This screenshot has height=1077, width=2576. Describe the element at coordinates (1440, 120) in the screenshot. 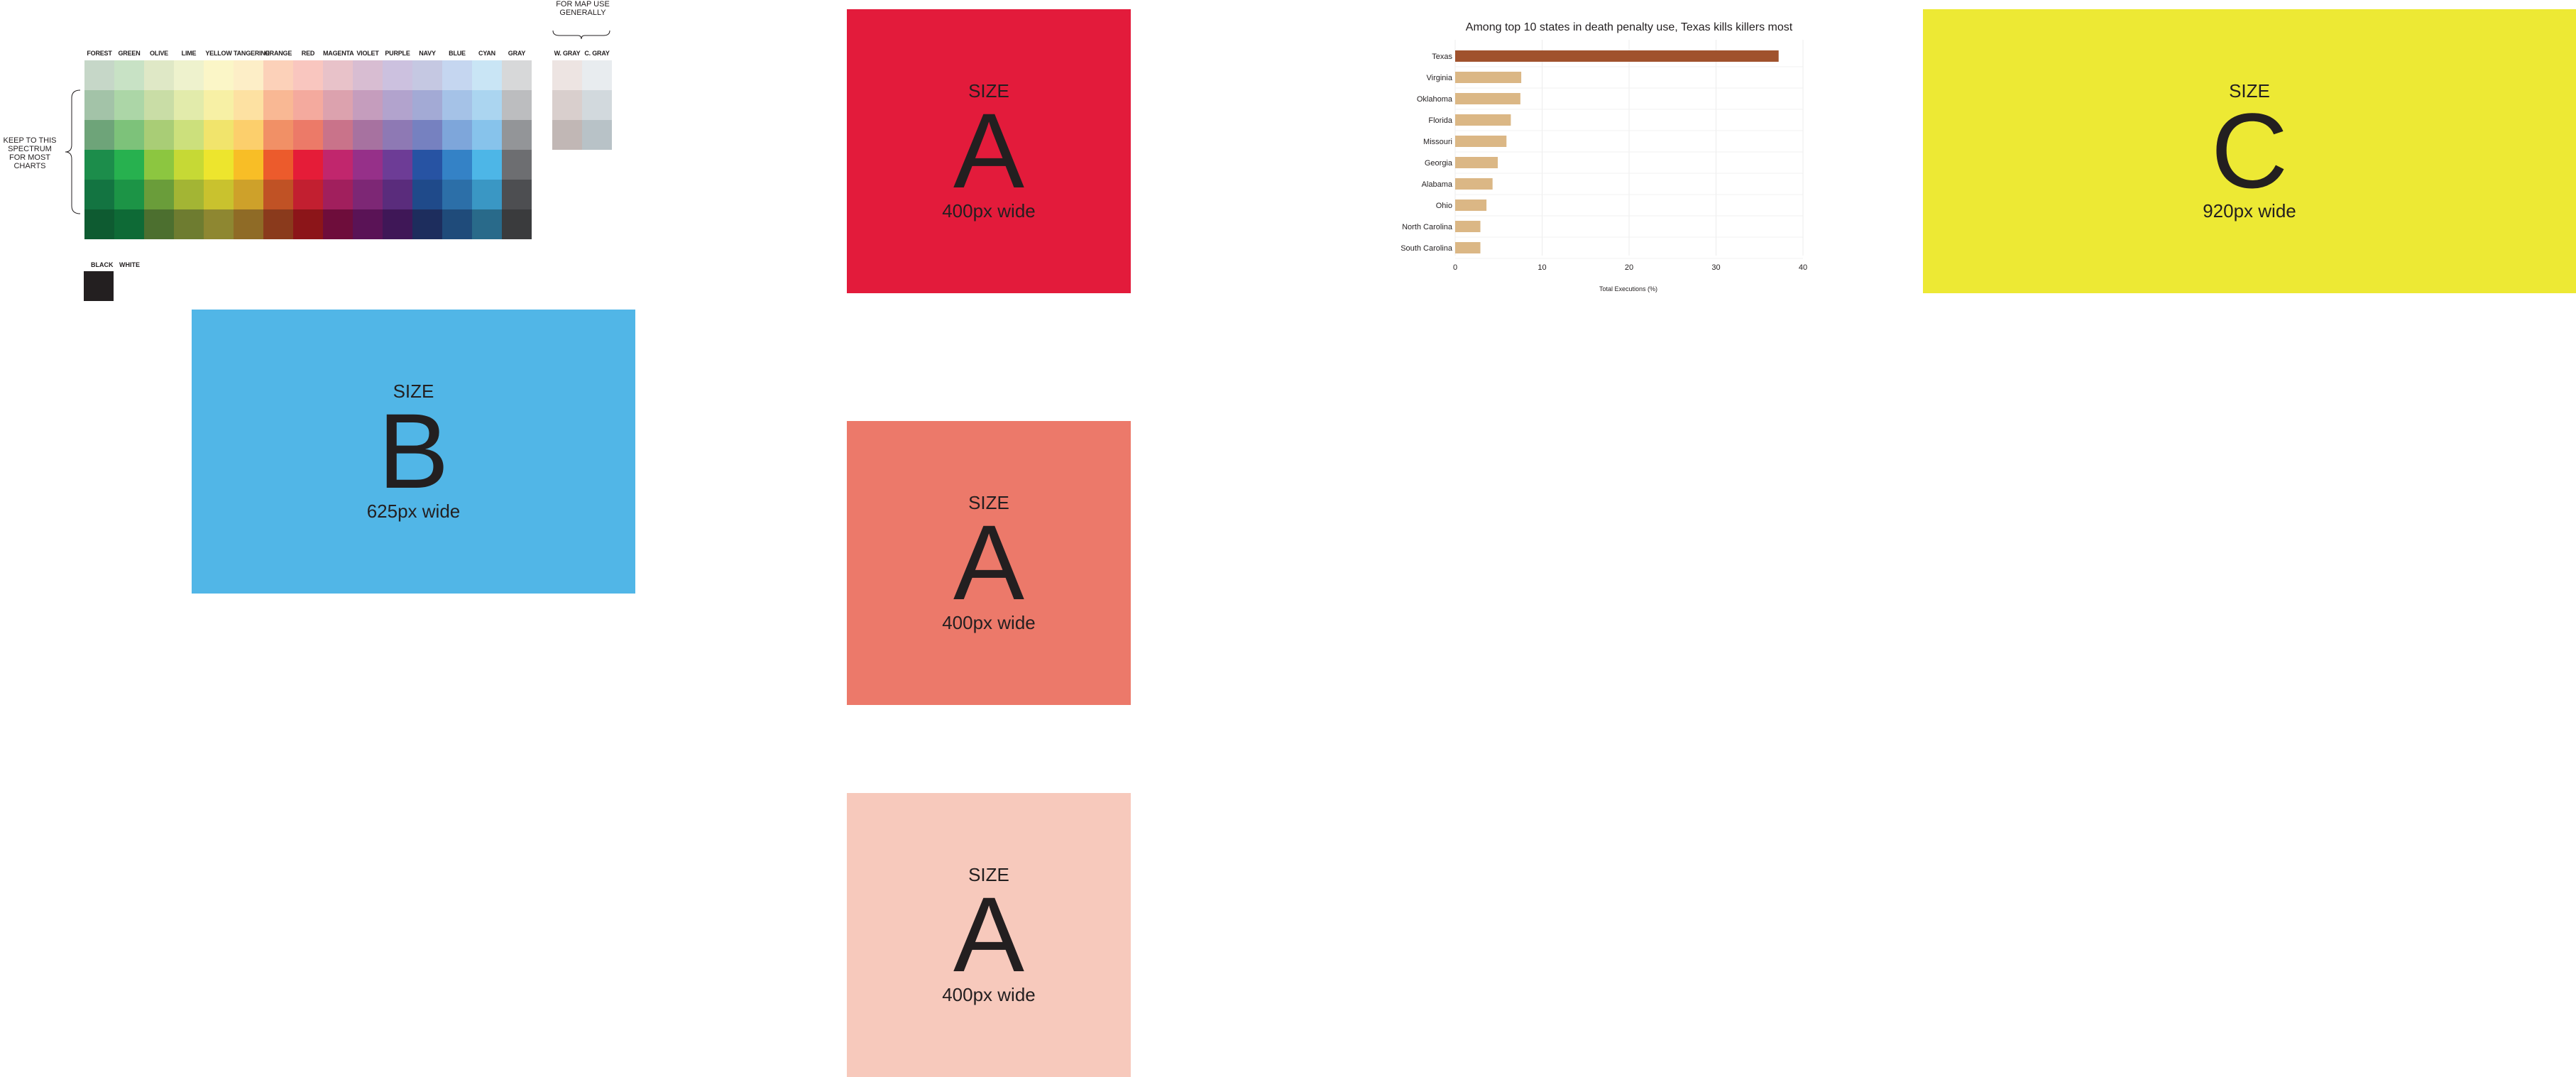

I see `category-label: Florida` at that location.